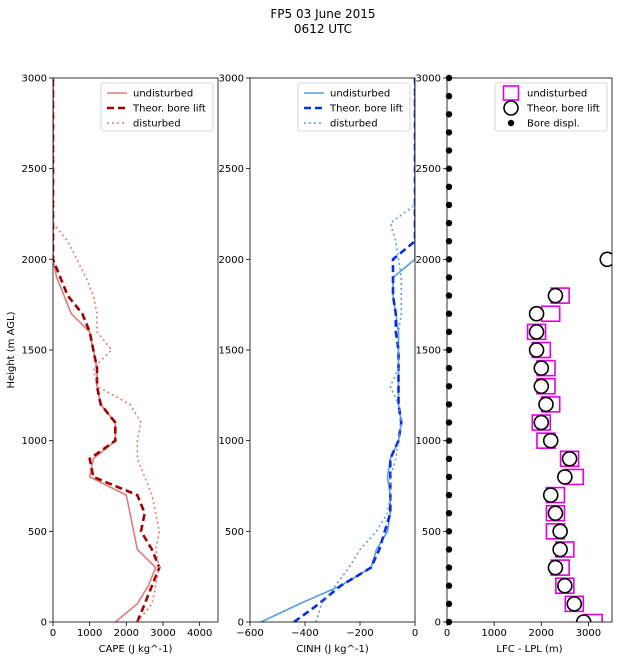 This screenshot has width=622, height=660. I want to click on x-tick-label: −600, so click(249, 633).